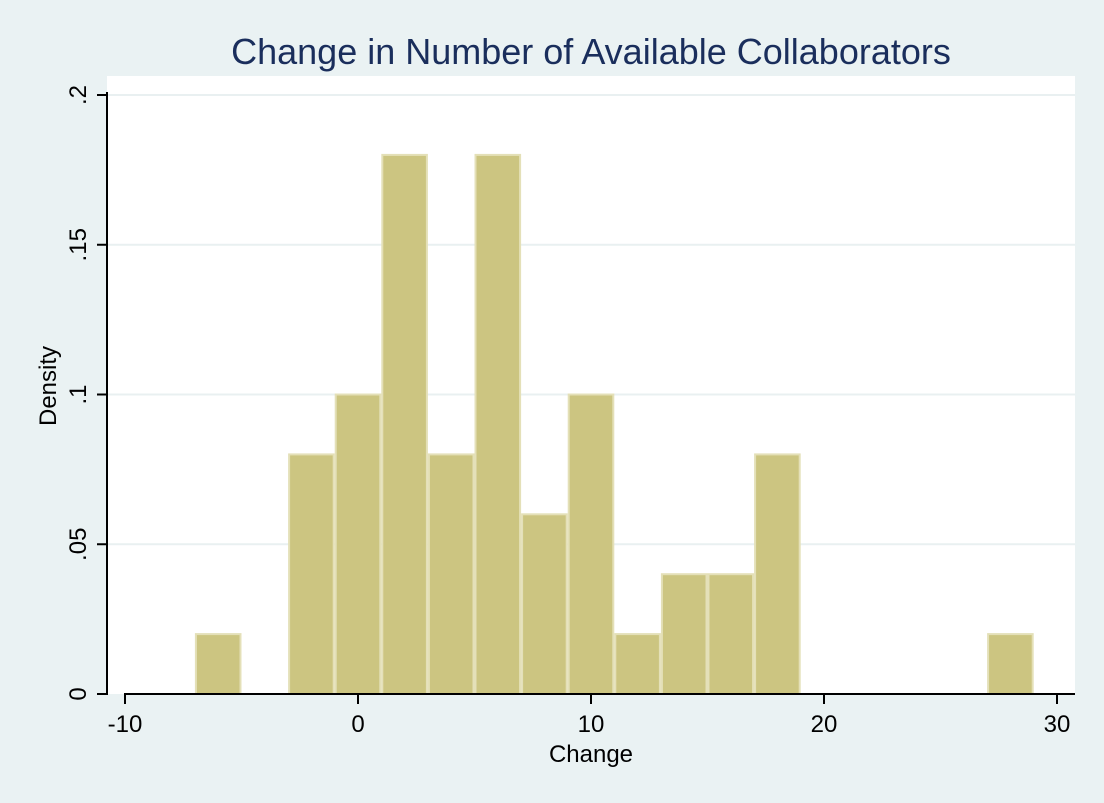 This screenshot has width=1104, height=803. Describe the element at coordinates (591, 724) in the screenshot. I see `x-tick-label-2: 10` at that location.